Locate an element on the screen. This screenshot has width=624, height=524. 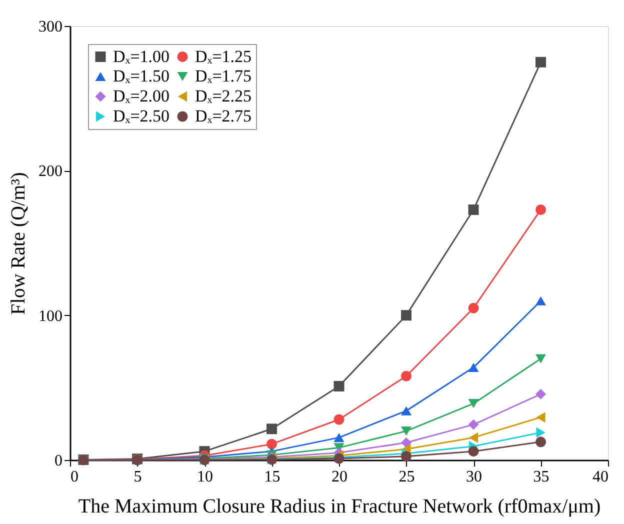
legend-label: Dₓ=1.75 is located at coordinates (223, 76).